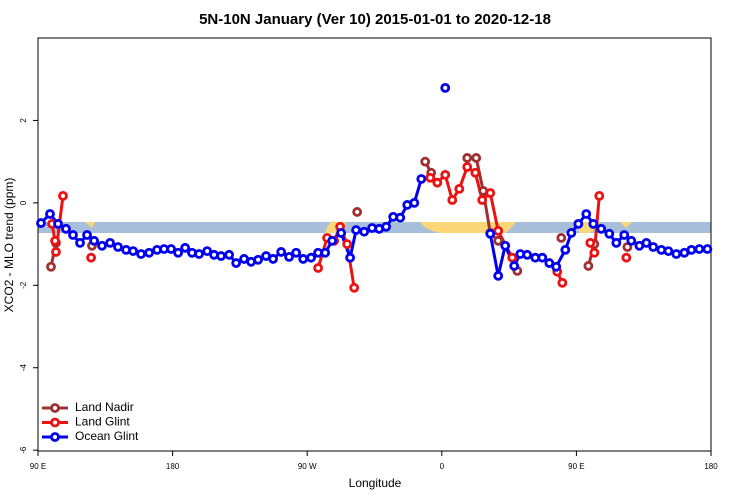 This screenshot has height=500, width=750. I want to click on legend-label: Land Nadir, so click(104, 407).